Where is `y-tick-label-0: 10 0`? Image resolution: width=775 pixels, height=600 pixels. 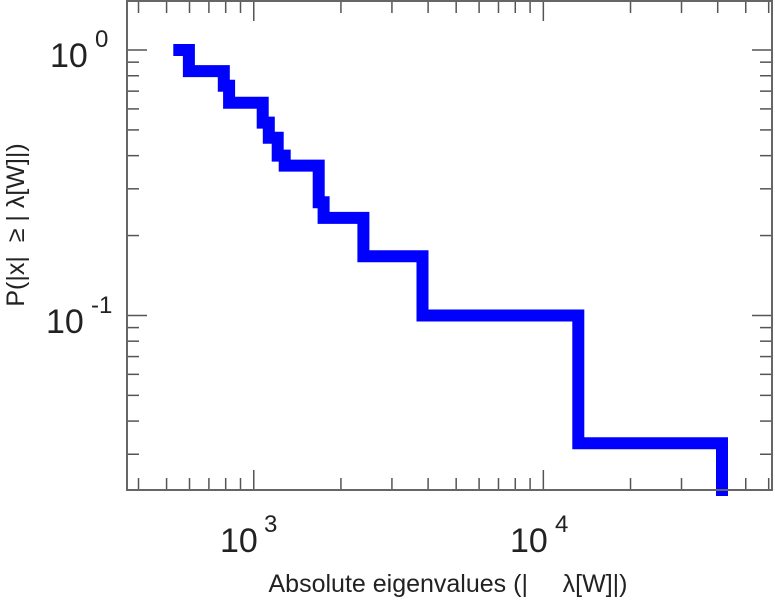 y-tick-label-0: 10 0 is located at coordinates (79, 50).